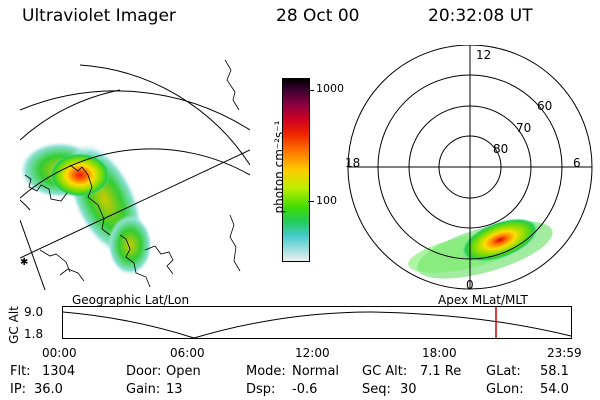  Describe the element at coordinates (86, 208) in the screenshot. I see `aurora-band-left` at that location.